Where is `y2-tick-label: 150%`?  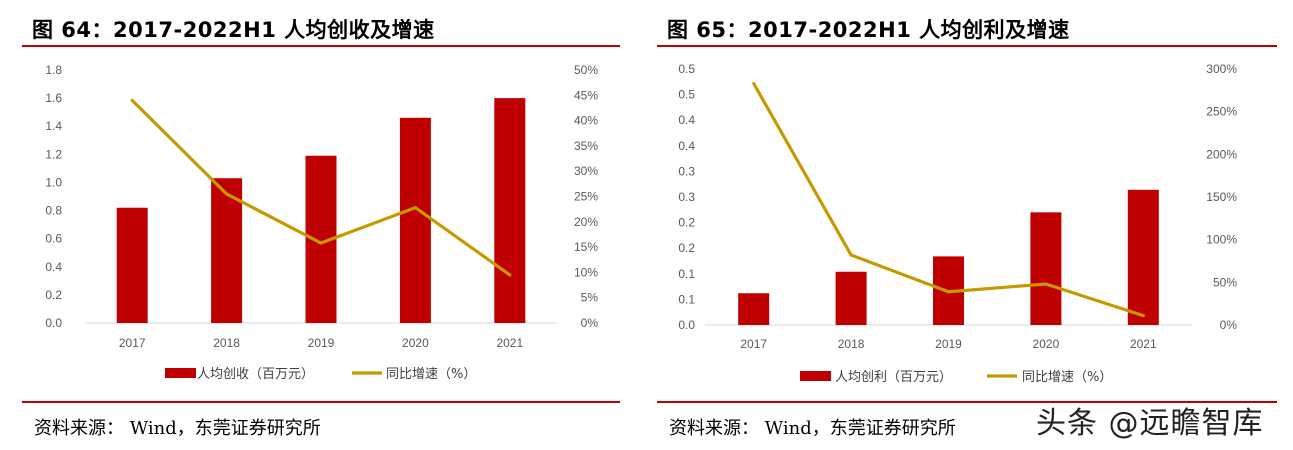 y2-tick-label: 150% is located at coordinates (1221, 197).